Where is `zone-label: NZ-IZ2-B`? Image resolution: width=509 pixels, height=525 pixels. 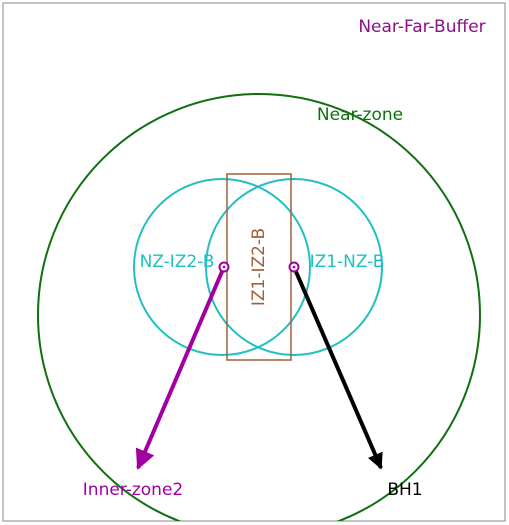 zone-label: NZ-IZ2-B is located at coordinates (177, 262).